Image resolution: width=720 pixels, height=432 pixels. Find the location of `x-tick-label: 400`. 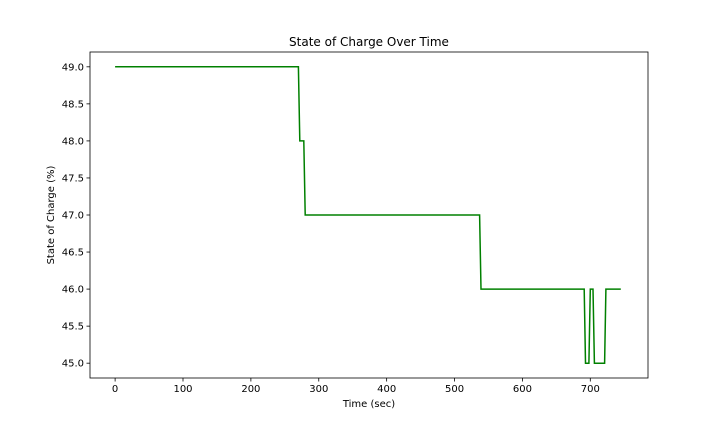

x-tick-label: 400 is located at coordinates (386, 389).